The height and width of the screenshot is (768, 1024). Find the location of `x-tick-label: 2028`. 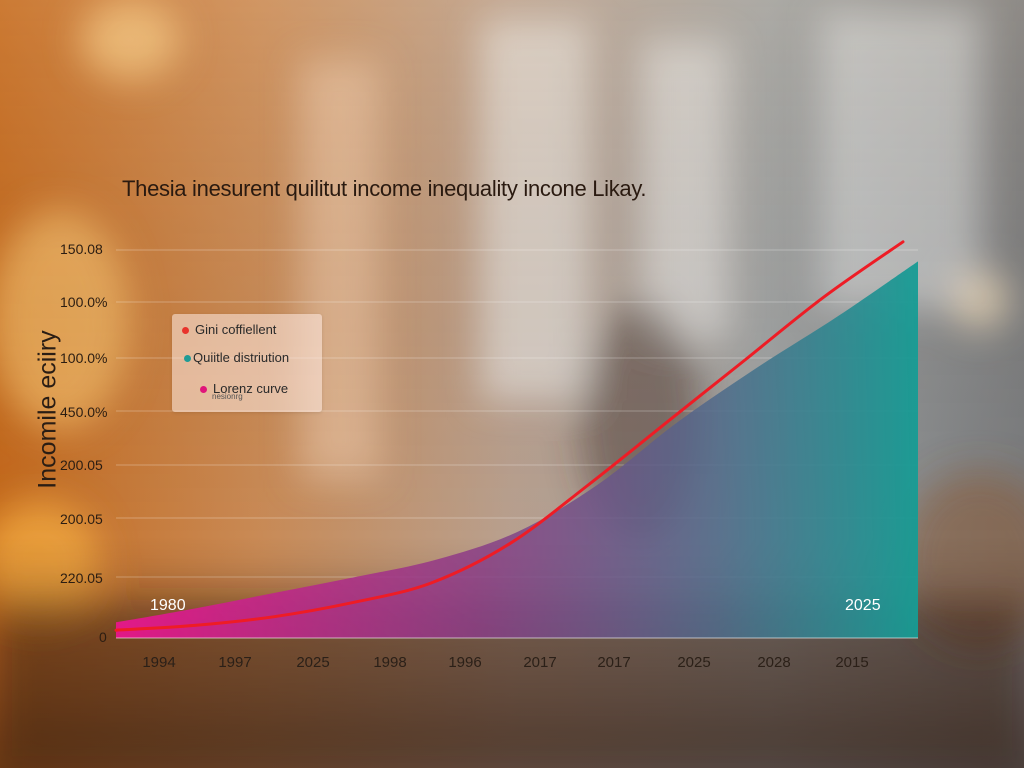

x-tick-label: 2028 is located at coordinates (774, 662).